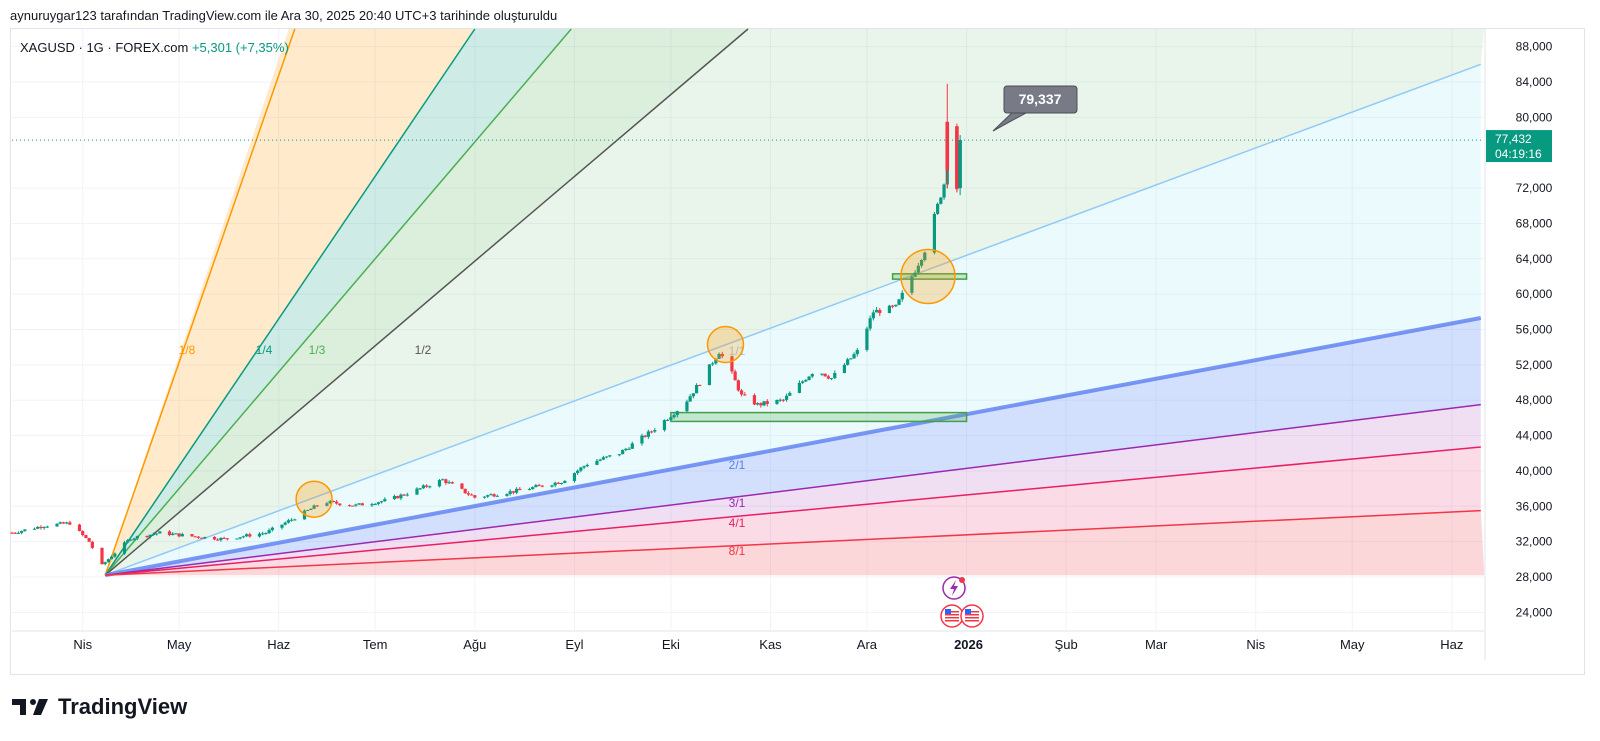  Describe the element at coordinates (1534, 259) in the screenshot. I see `y-tick-label: 64,000` at that location.